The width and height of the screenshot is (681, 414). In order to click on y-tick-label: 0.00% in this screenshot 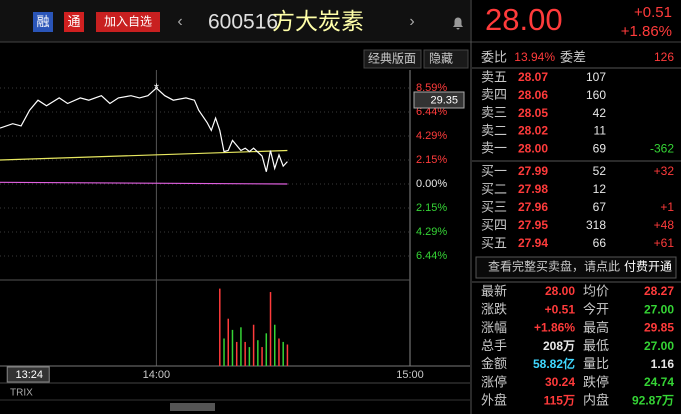, I will do `click(431, 184)`.